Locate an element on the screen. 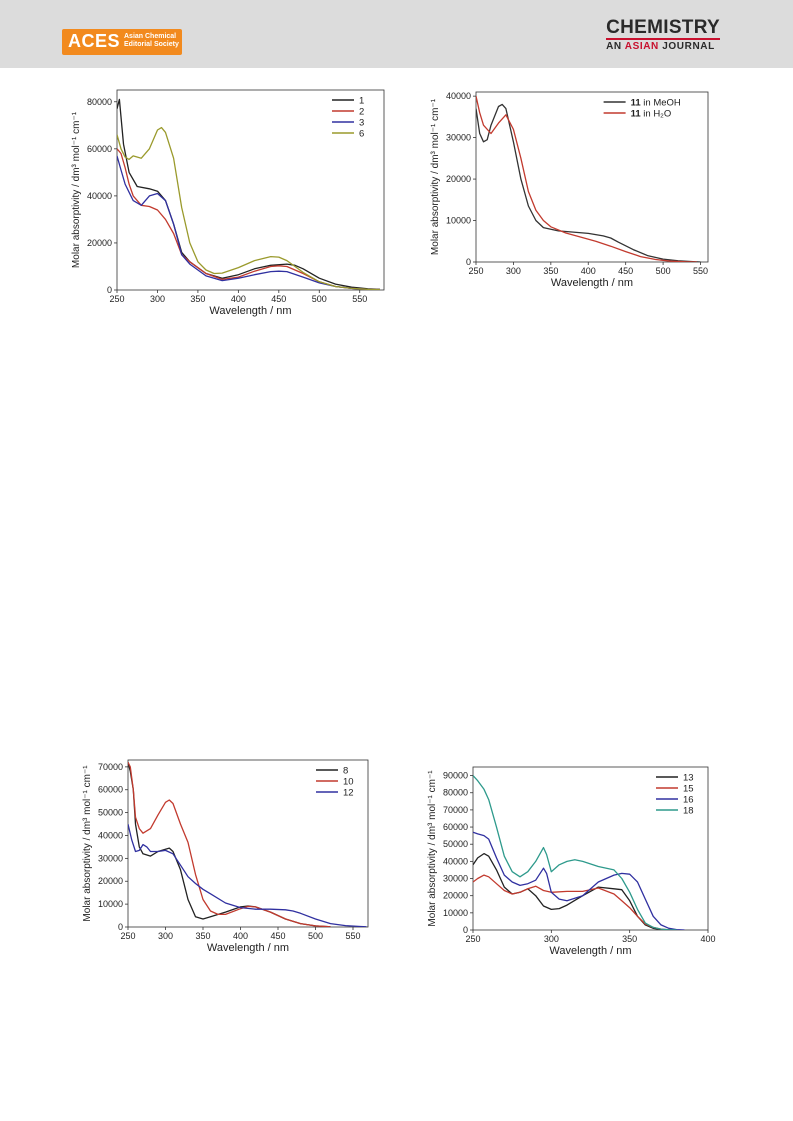 This screenshot has width=793, height=1121. y-tick-label: 80000 is located at coordinates (455, 793).